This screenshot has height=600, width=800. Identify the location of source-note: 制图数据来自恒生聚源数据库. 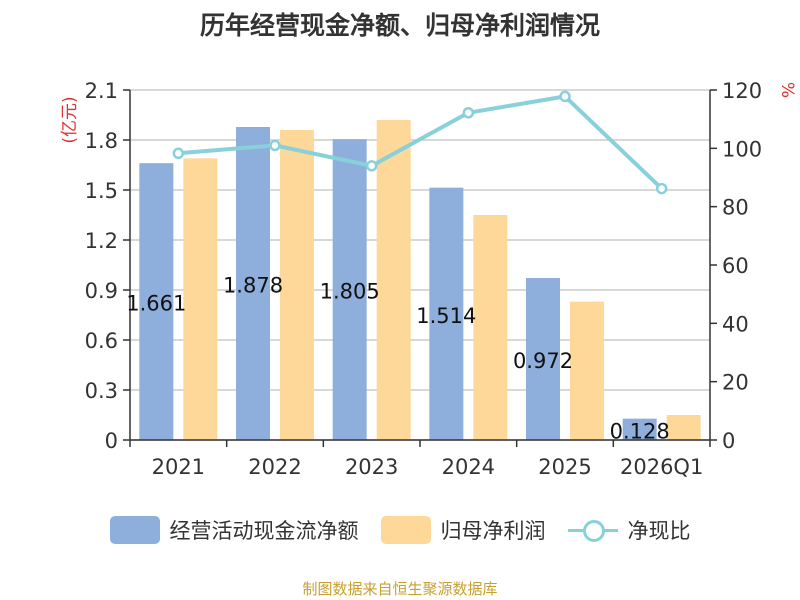
(400, 589).